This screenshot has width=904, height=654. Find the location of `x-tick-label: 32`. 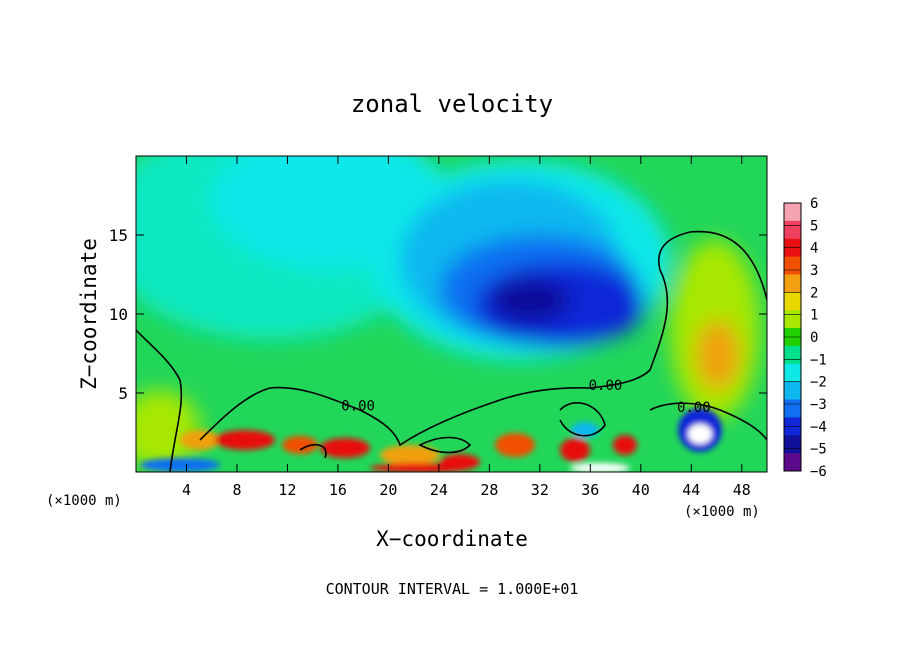

x-tick-label: 32 is located at coordinates (540, 490).